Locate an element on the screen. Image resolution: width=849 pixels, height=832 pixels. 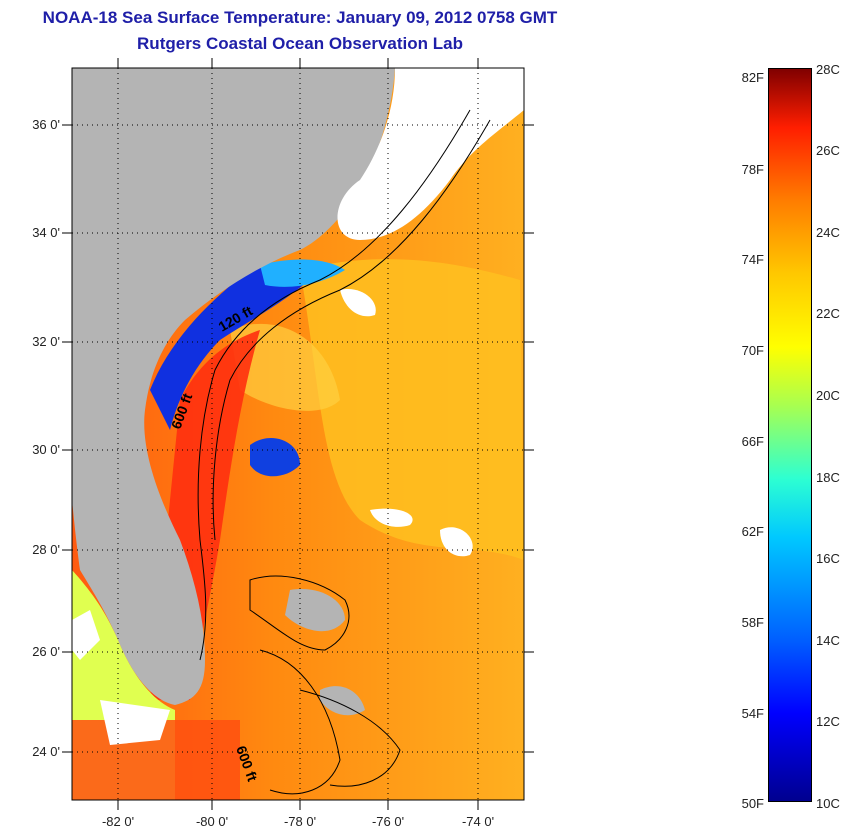
lat-label: 34 0' is located at coordinates (46, 232).